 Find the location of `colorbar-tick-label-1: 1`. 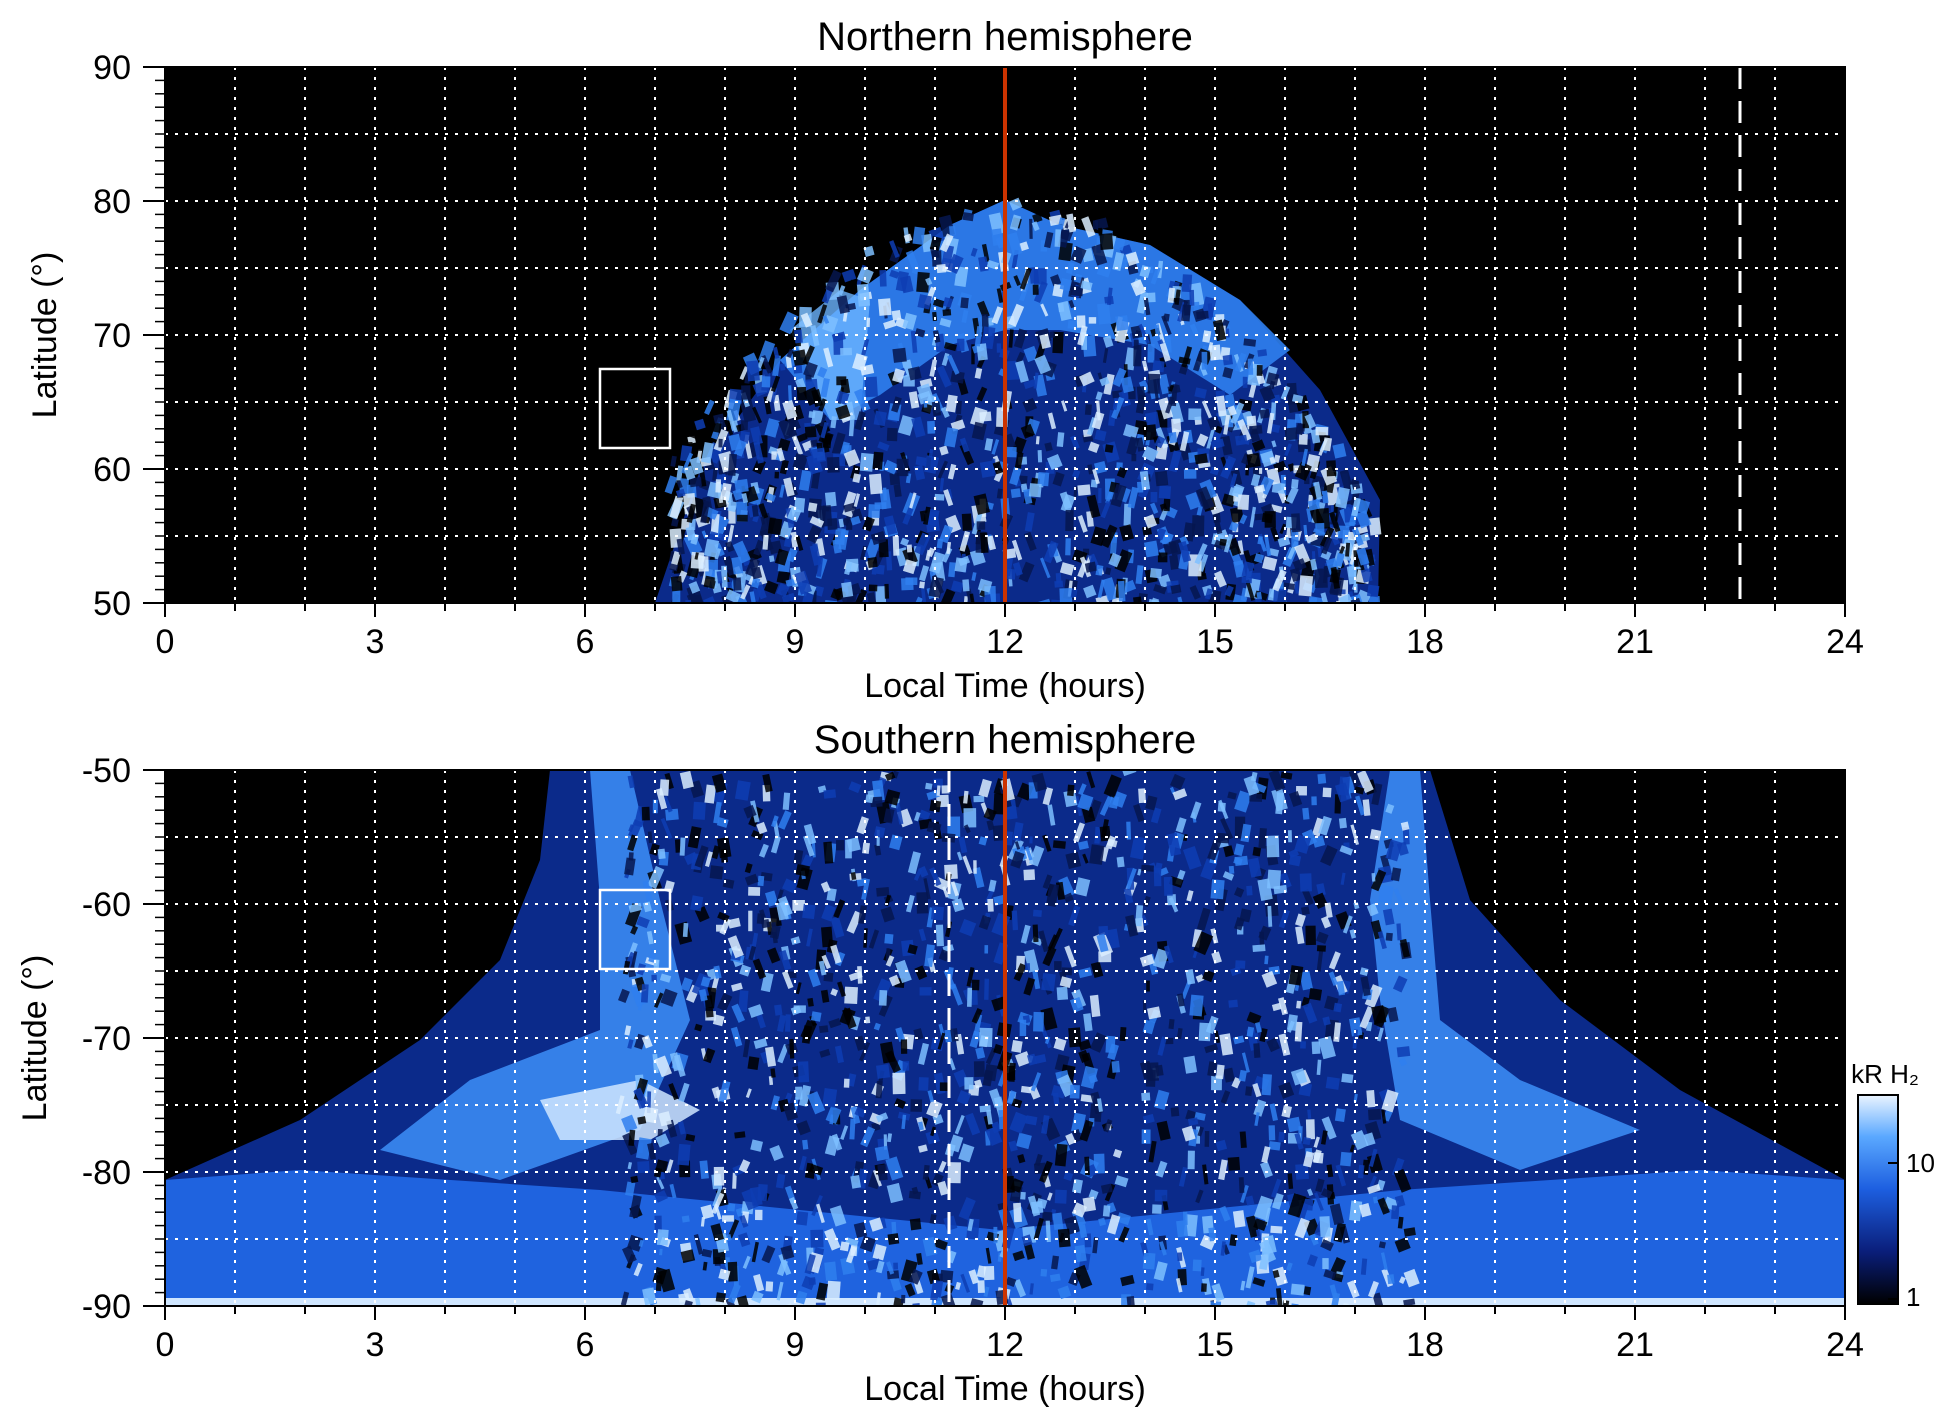

colorbar-tick-label-1: 1 is located at coordinates (1913, 1297).